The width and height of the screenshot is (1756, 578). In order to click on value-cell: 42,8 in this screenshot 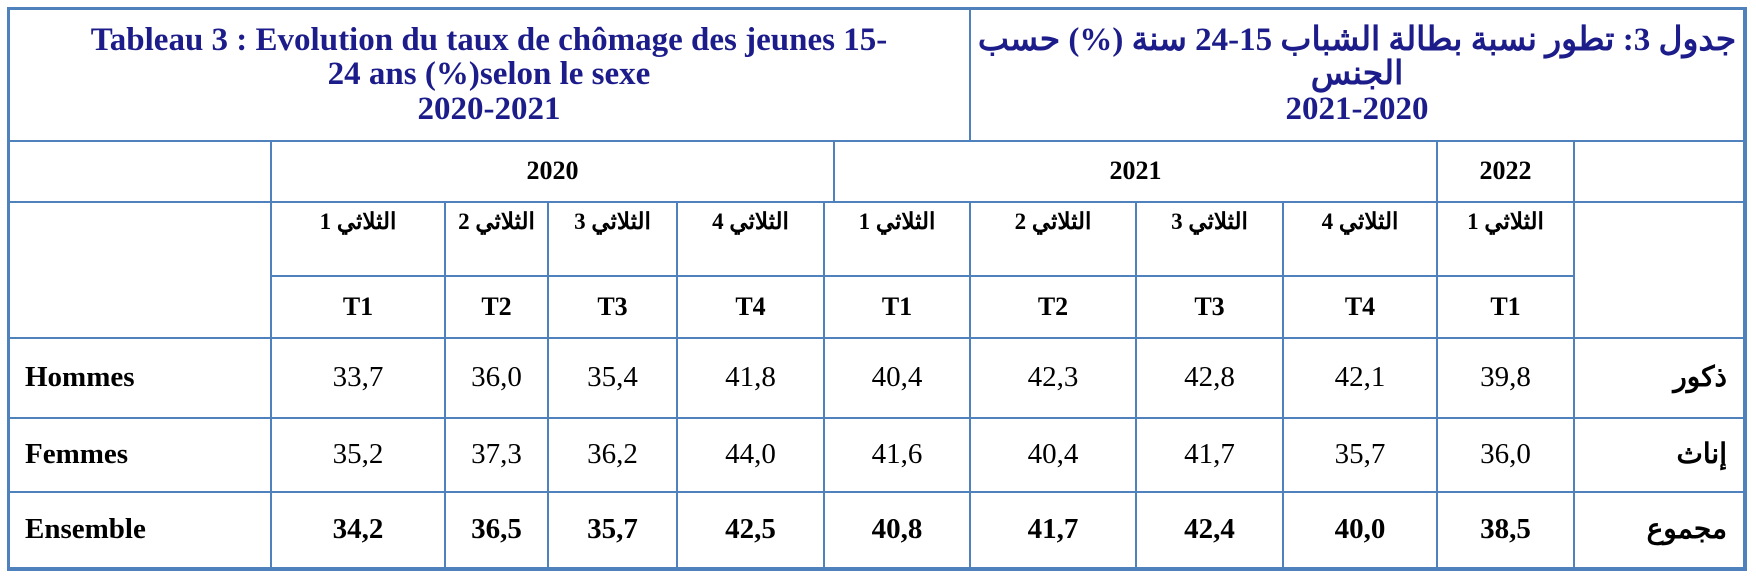, I will do `click(1210, 379)`.